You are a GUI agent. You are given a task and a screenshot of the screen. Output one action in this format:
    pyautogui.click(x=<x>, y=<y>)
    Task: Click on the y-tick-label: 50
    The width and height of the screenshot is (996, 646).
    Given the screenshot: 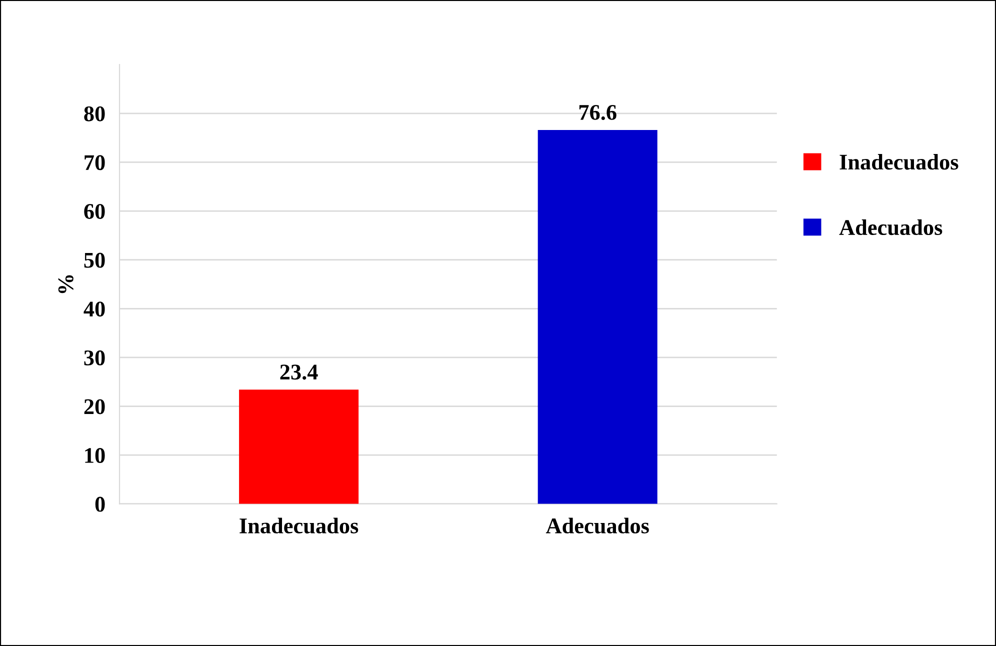 What is the action you would take?
    pyautogui.click(x=94, y=260)
    